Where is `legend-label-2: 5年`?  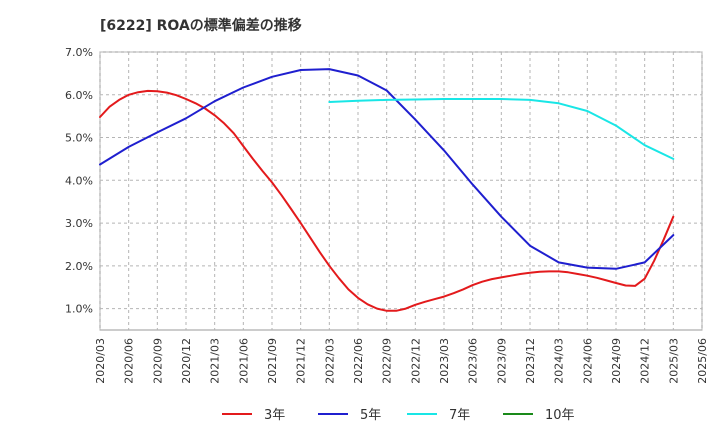
legend-label-2: 5年 is located at coordinates (370, 415).